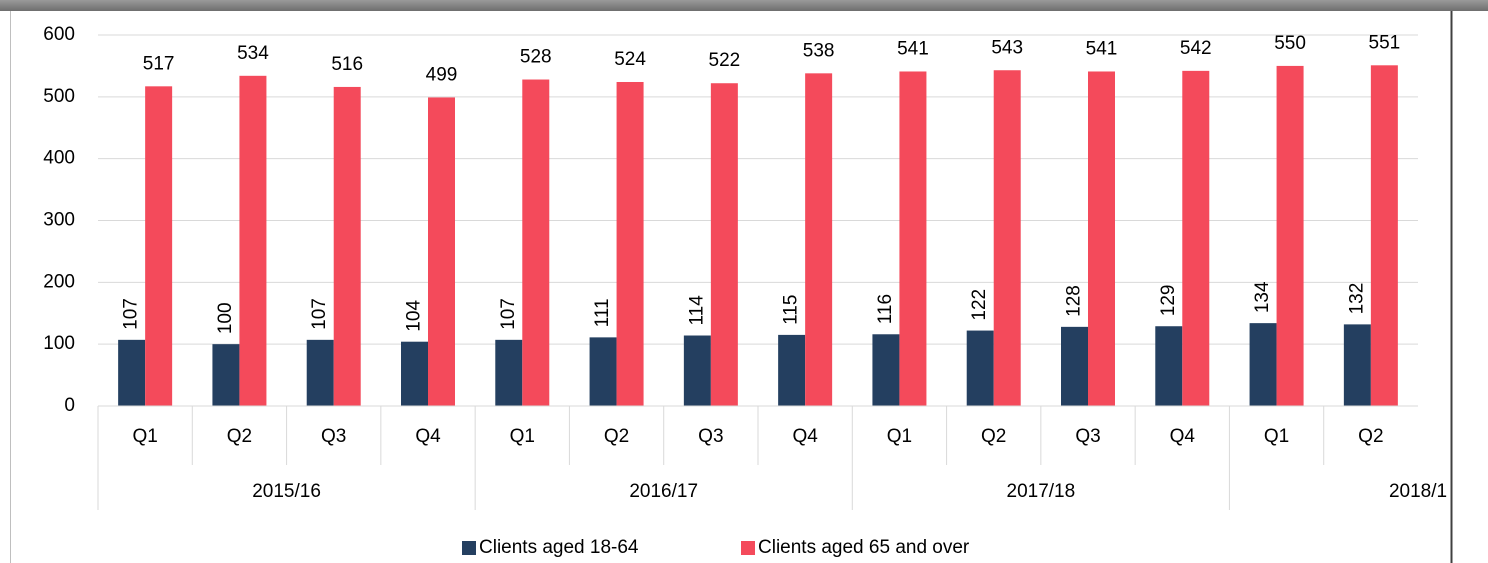  I want to click on data-label: 104, so click(414, 316).